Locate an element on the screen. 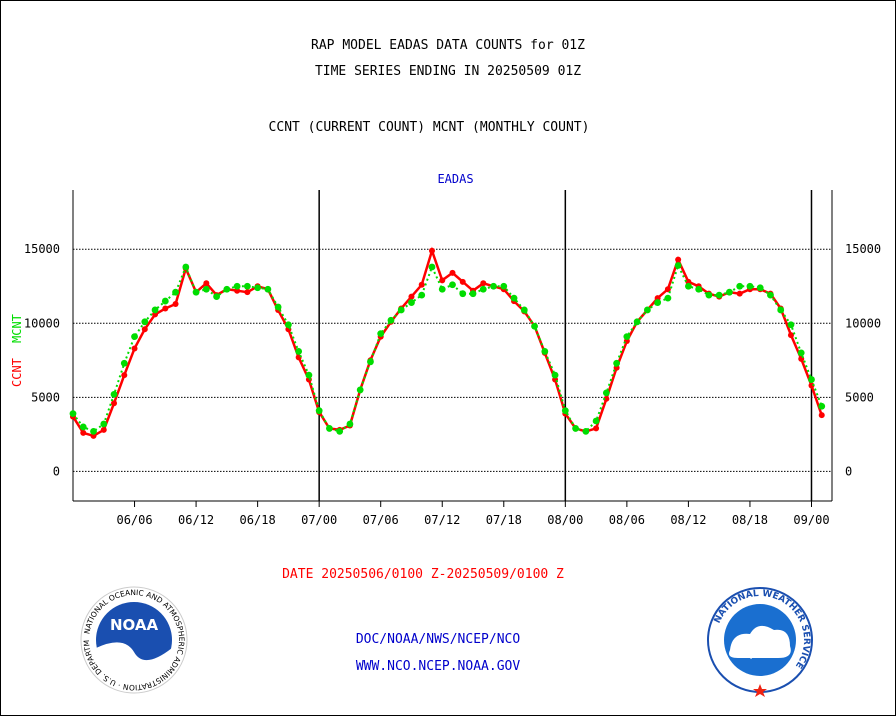  x-tick-label: 08/06 is located at coordinates (627, 520).